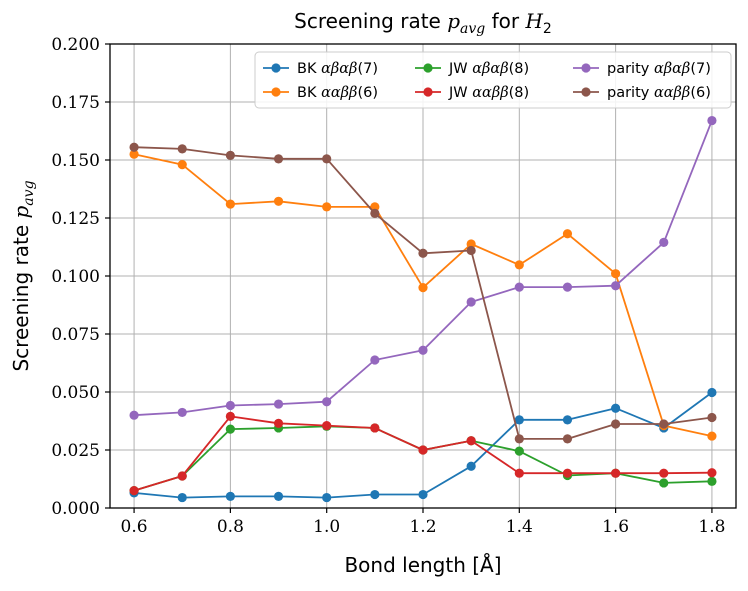  I want to click on legend-box, so click(493, 80).